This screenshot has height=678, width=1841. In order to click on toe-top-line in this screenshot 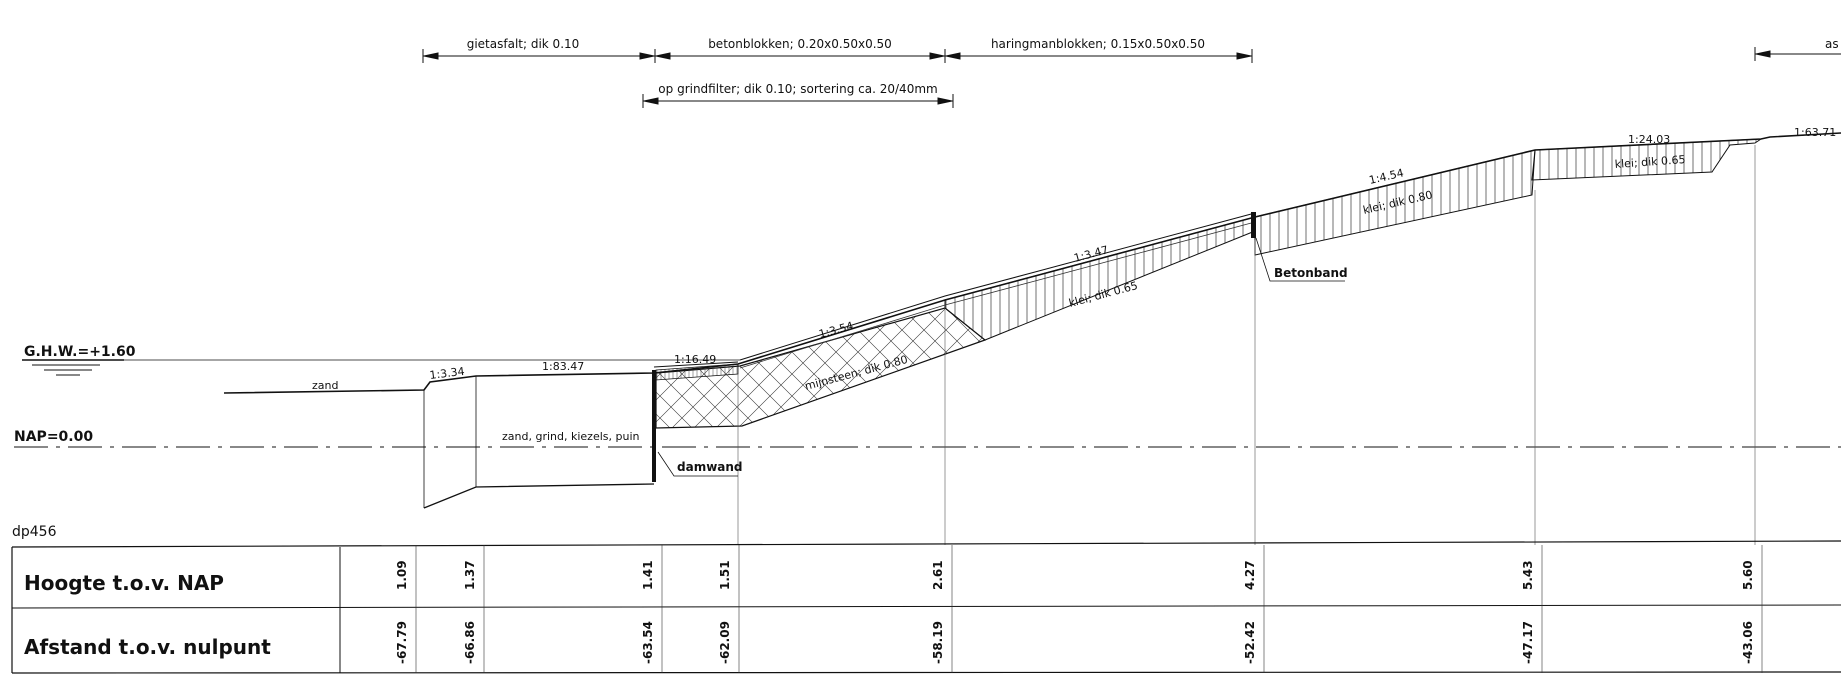, I will do `click(696, 364)`.